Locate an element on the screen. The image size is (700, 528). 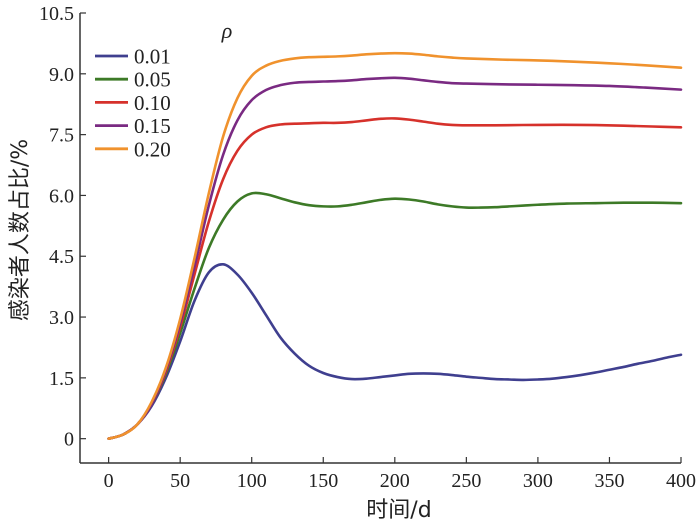
legend-entry-label: 0.05 is located at coordinates (152, 80).